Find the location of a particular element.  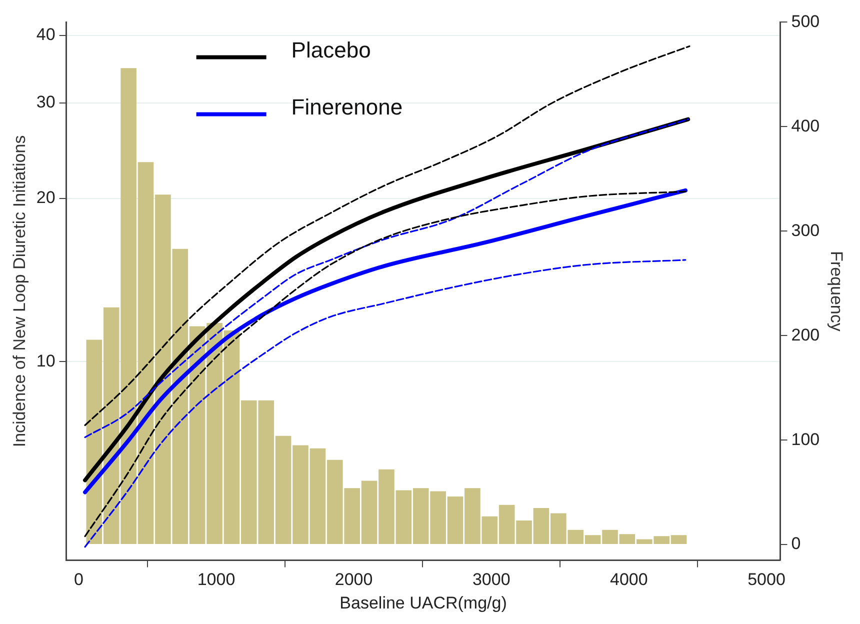

legend-label: Placebo is located at coordinates (331, 49).